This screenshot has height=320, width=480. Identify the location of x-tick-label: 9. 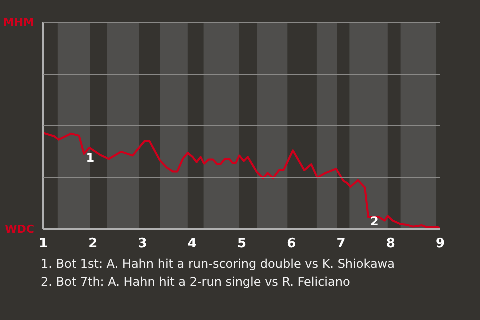
(441, 244).